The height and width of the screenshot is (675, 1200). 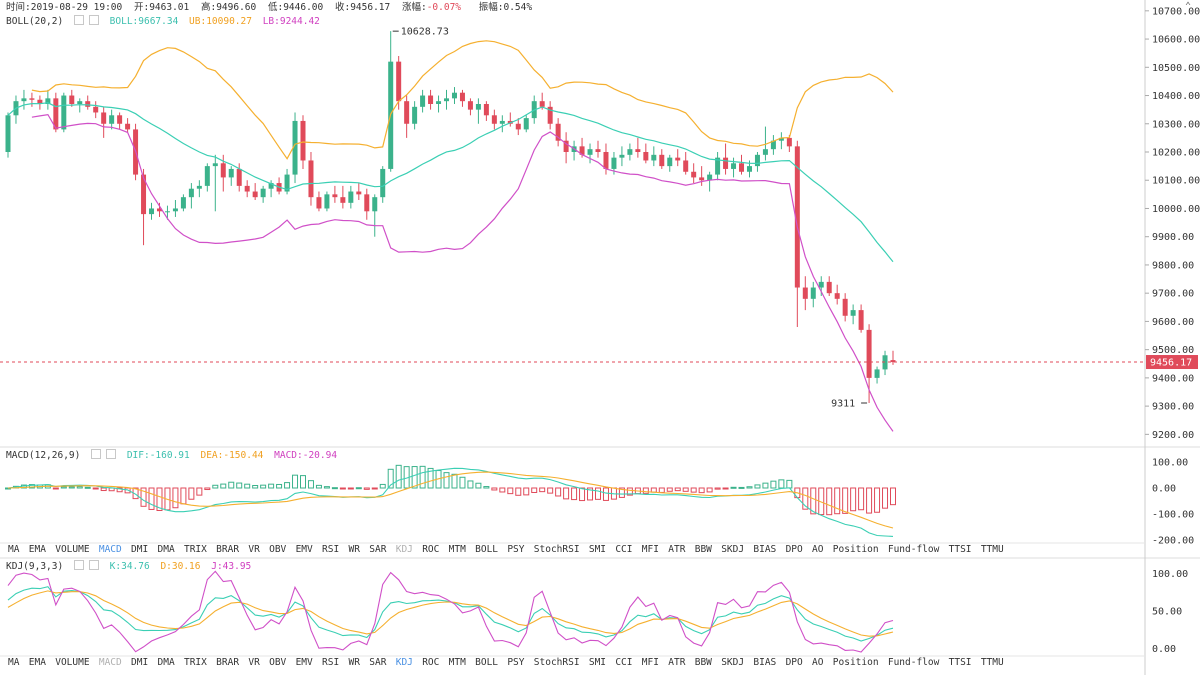 What do you see at coordinates (444, 7) in the screenshot?
I see `change-value: -0.07%` at bounding box center [444, 7].